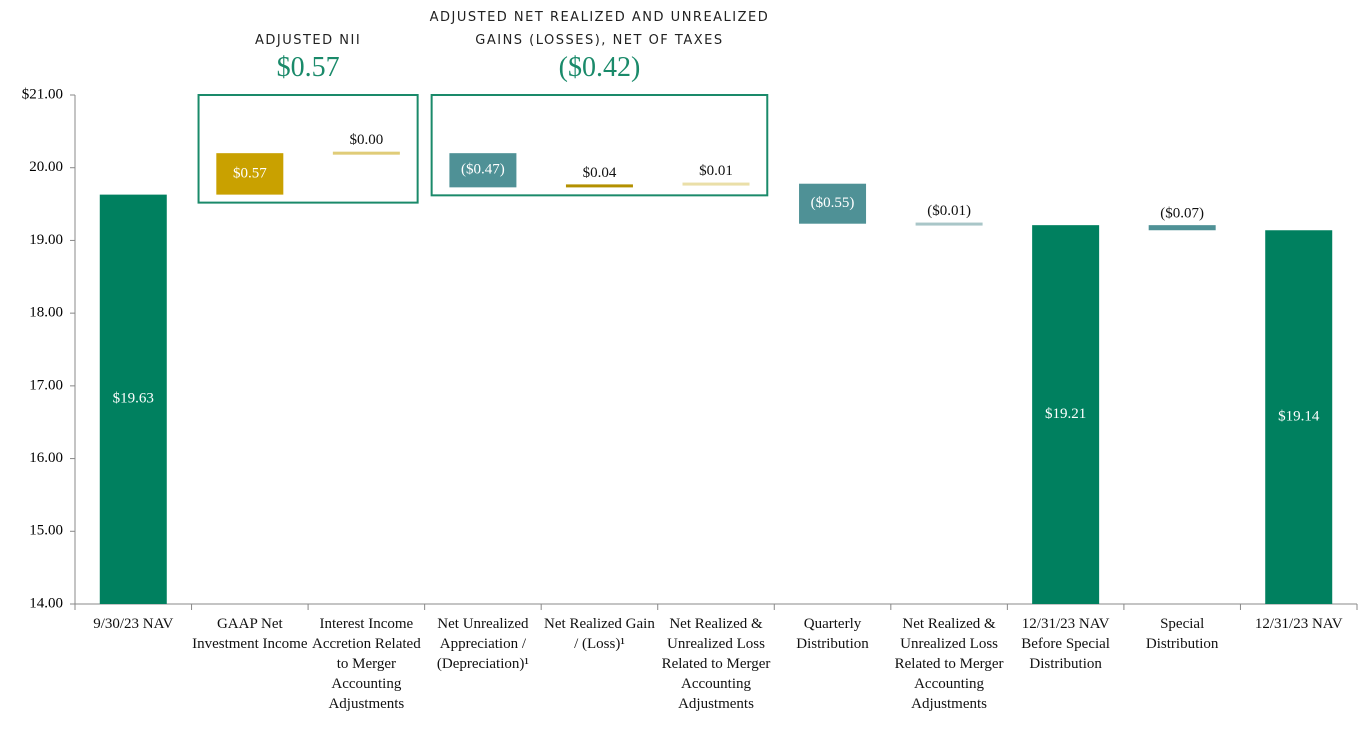  Describe the element at coordinates (46, 167) in the screenshot. I see `y-tick-label: 20.00` at that location.